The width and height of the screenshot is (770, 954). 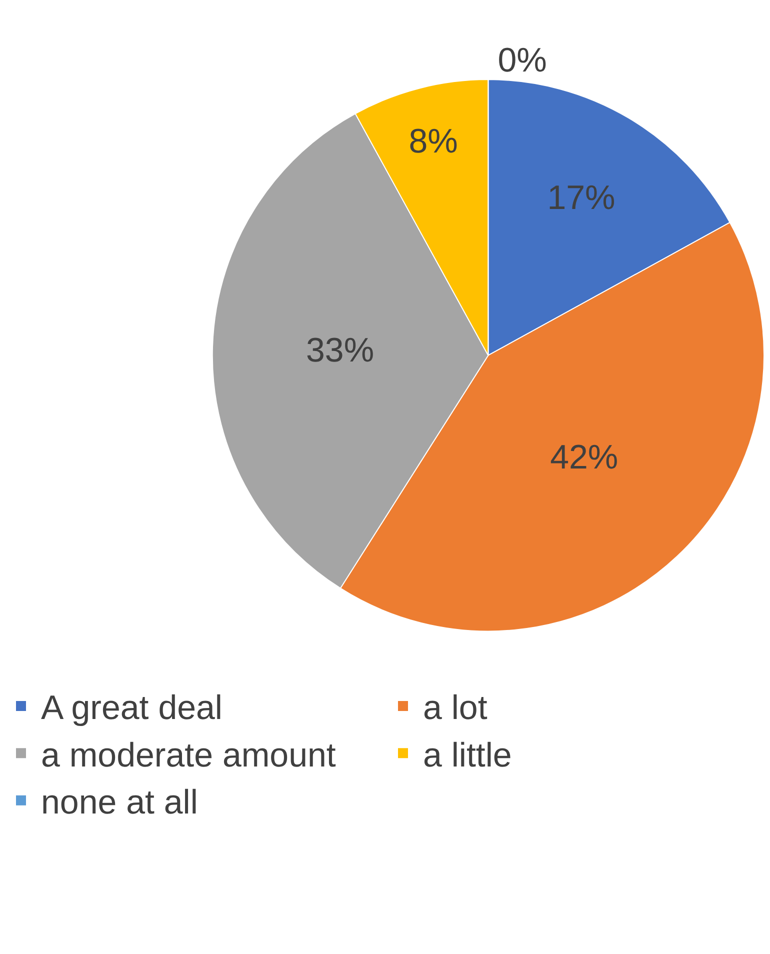 I want to click on data-label: 42%, so click(x=584, y=457).